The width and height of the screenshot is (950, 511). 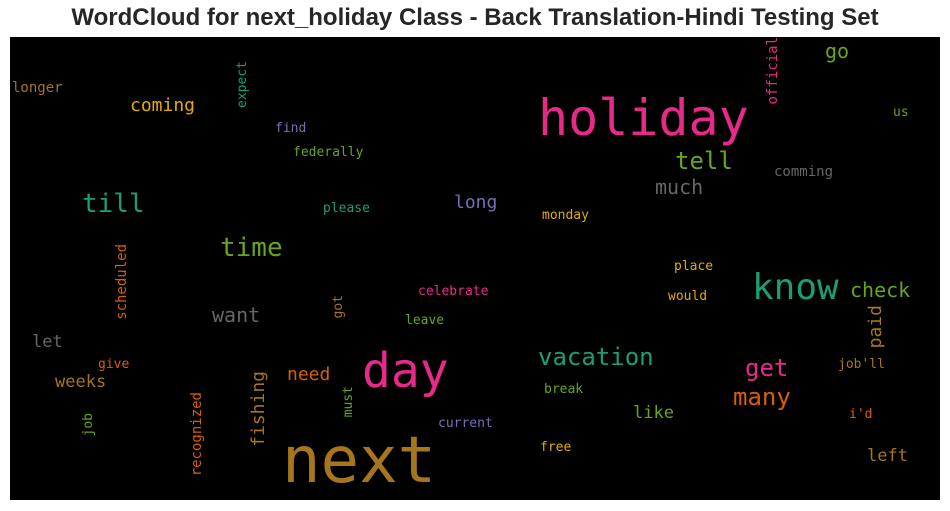 What do you see at coordinates (887, 456) in the screenshot?
I see `word-left: left` at bounding box center [887, 456].